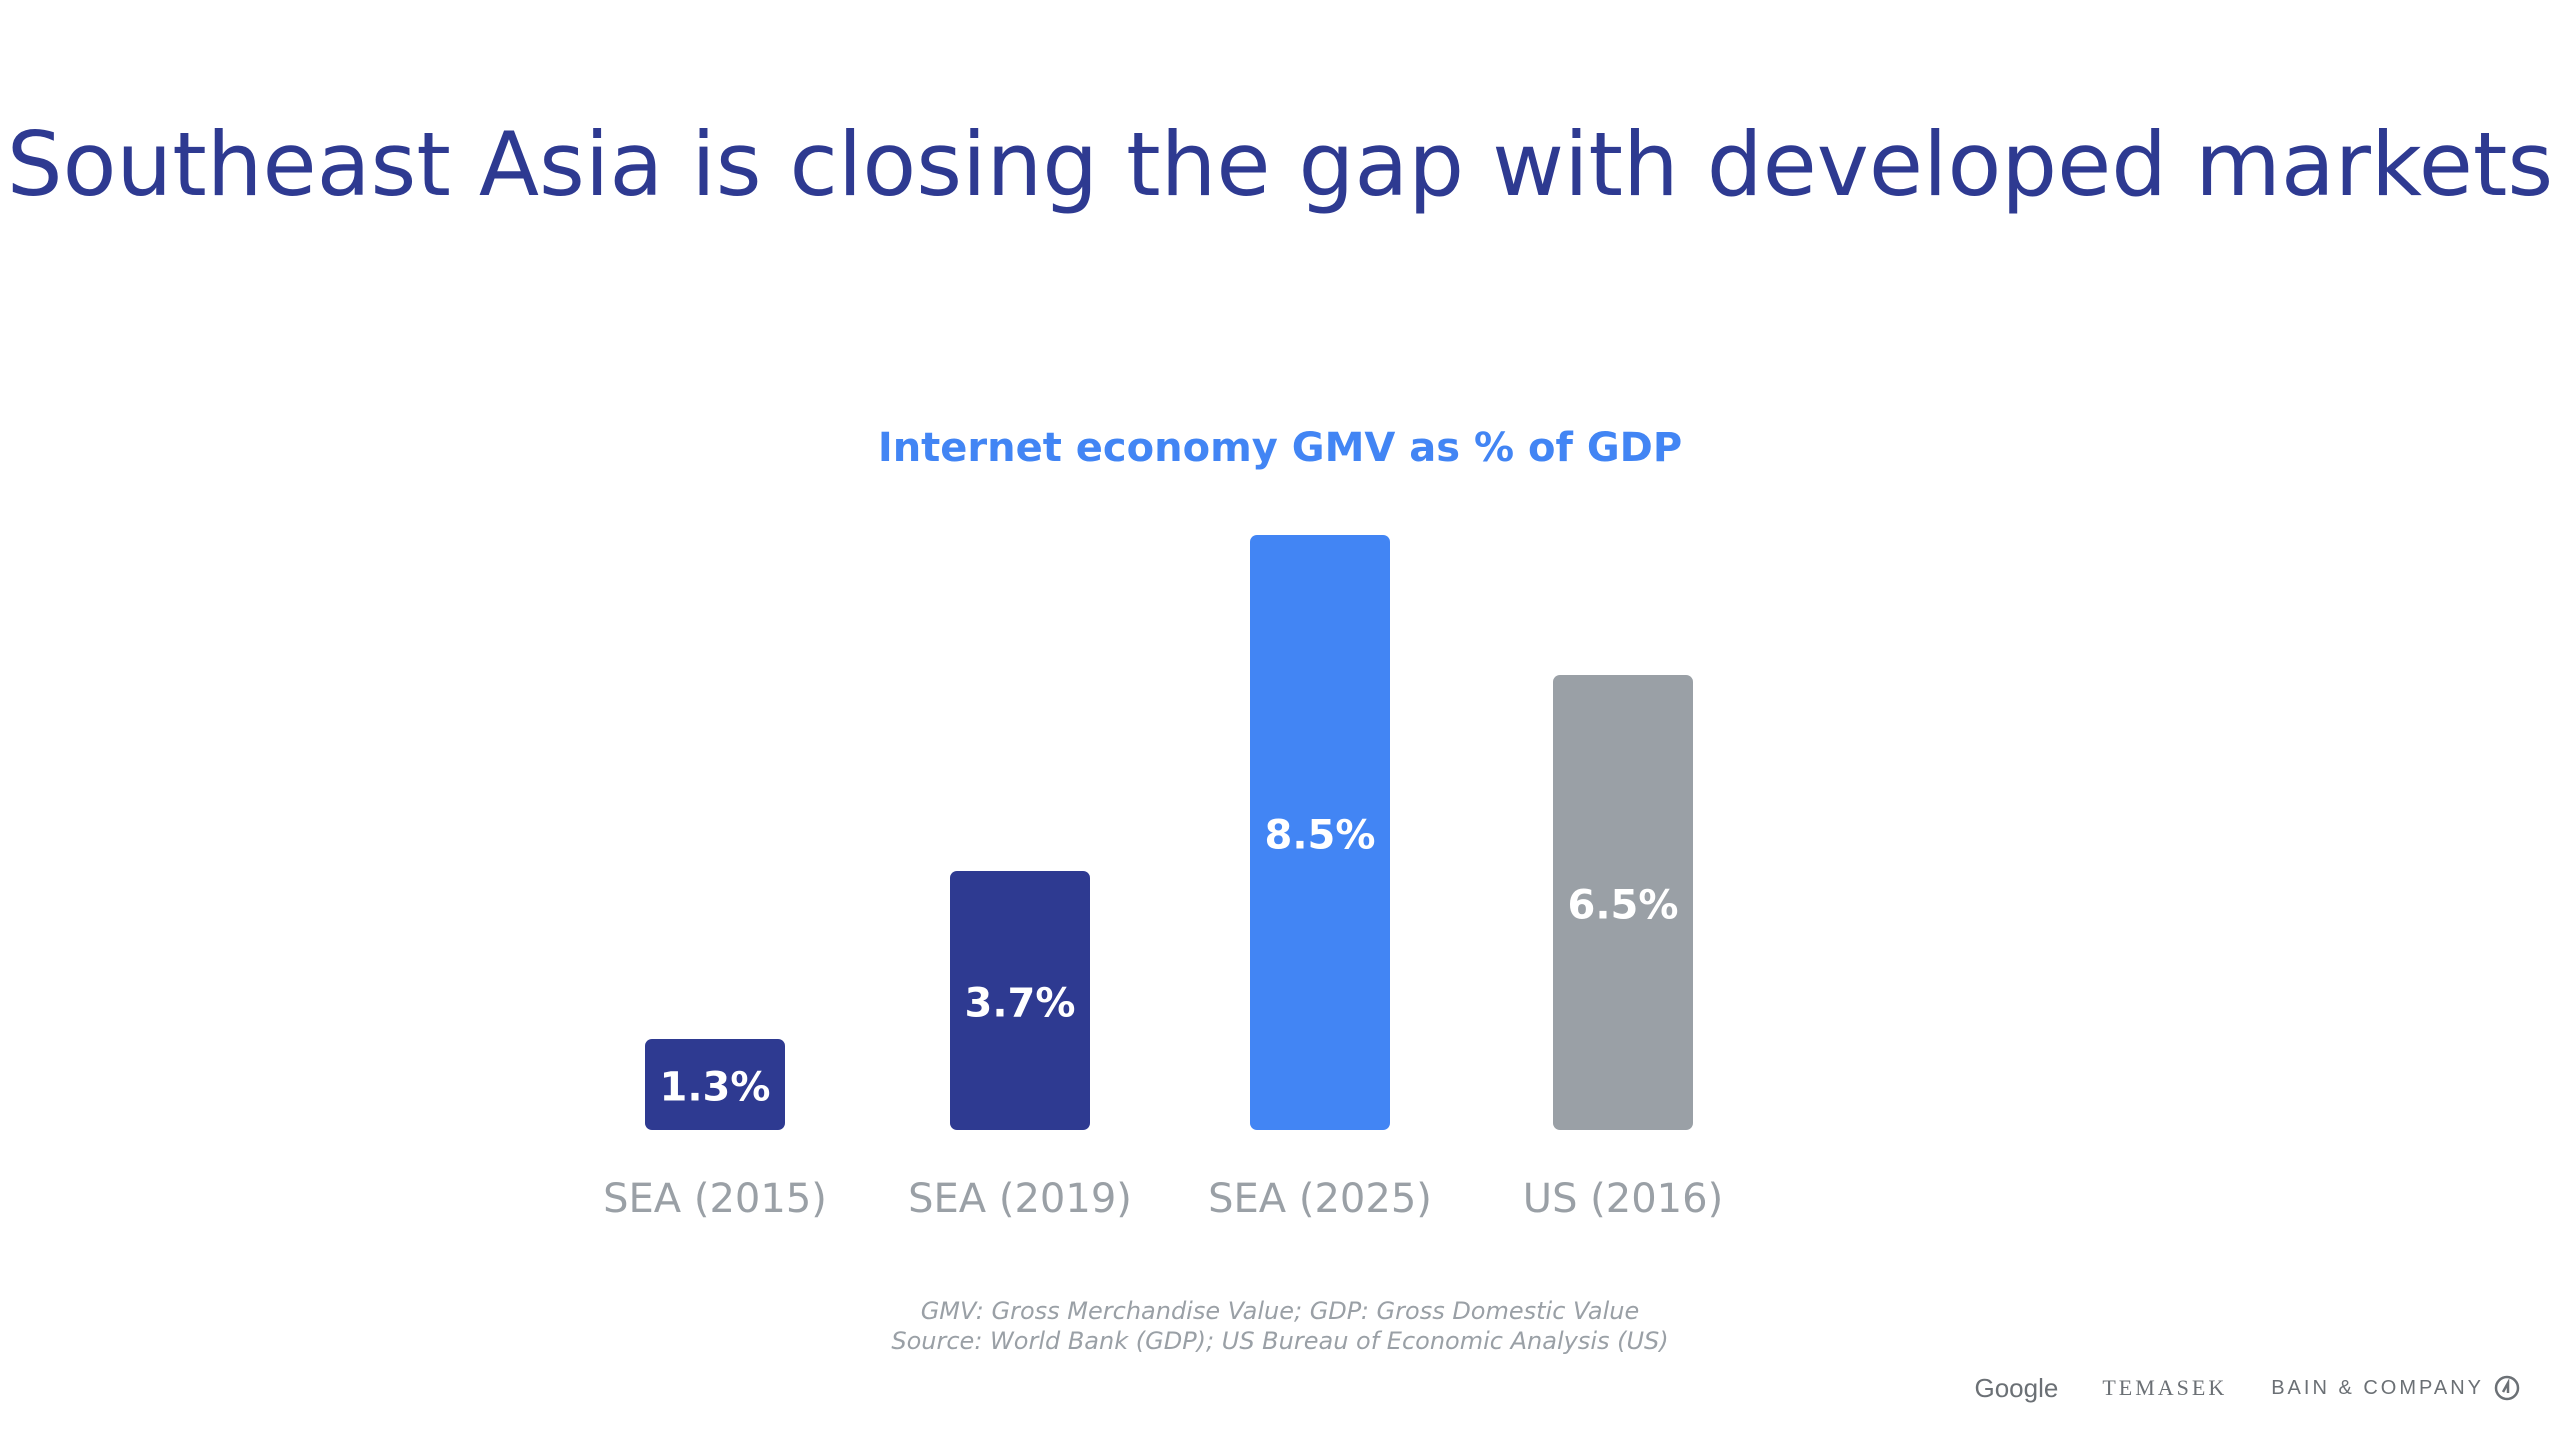 This screenshot has width=2560, height=1440. I want to click on bar-value-label: 6.5%, so click(1623, 906).